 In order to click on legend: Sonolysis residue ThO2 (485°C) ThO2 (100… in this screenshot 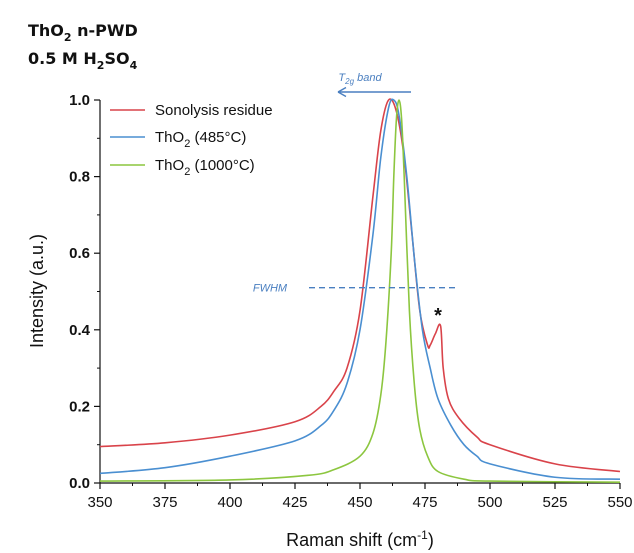, I will do `click(191, 140)`.